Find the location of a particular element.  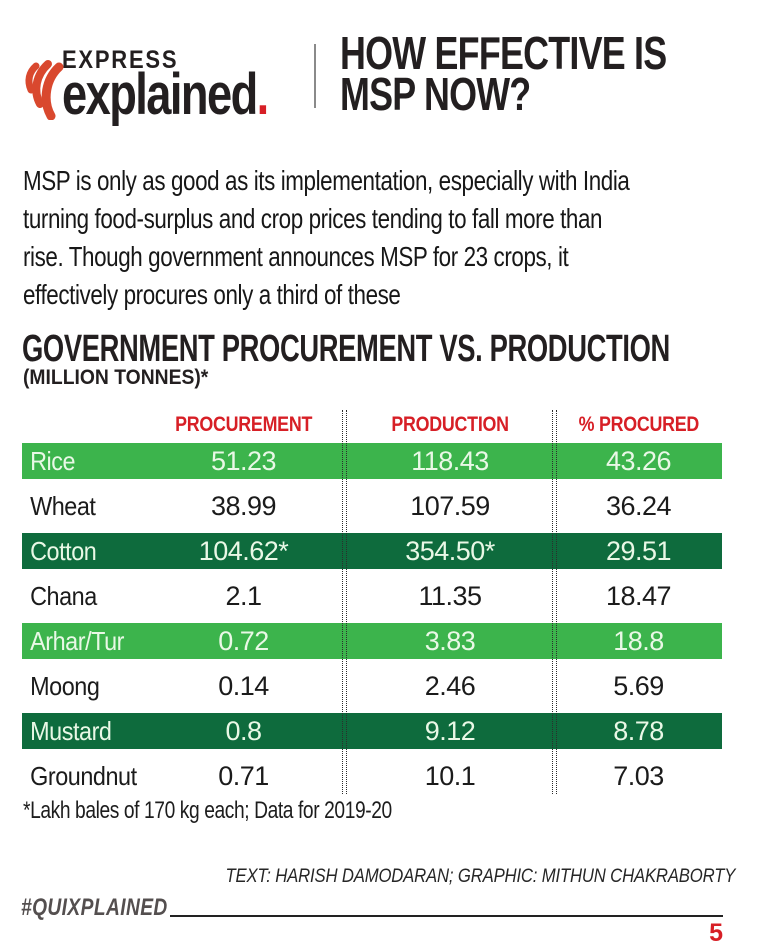

cell-procurement: 0.14 is located at coordinates (243, 685).